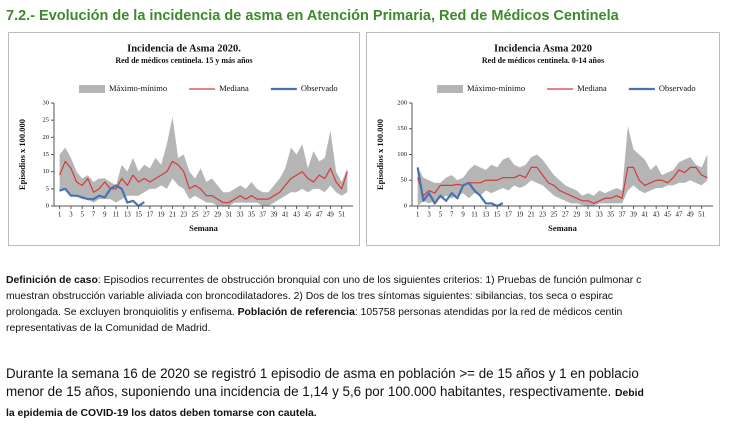 This screenshot has height=439, width=748. Describe the element at coordinates (47, 188) in the screenshot. I see `y-tick-label: 5` at that location.